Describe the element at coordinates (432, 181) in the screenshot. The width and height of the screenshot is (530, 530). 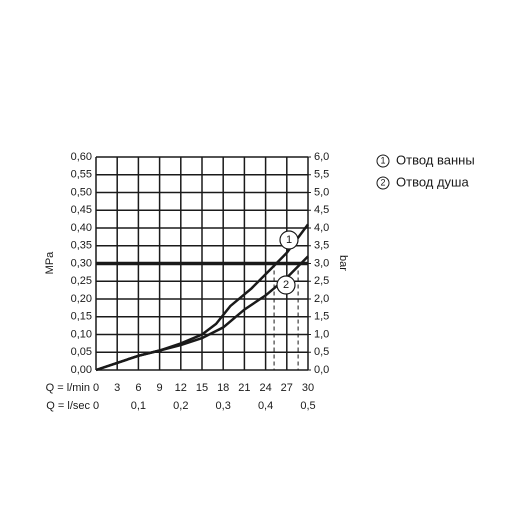
I see `legend-label: Отвод душа` at that location.